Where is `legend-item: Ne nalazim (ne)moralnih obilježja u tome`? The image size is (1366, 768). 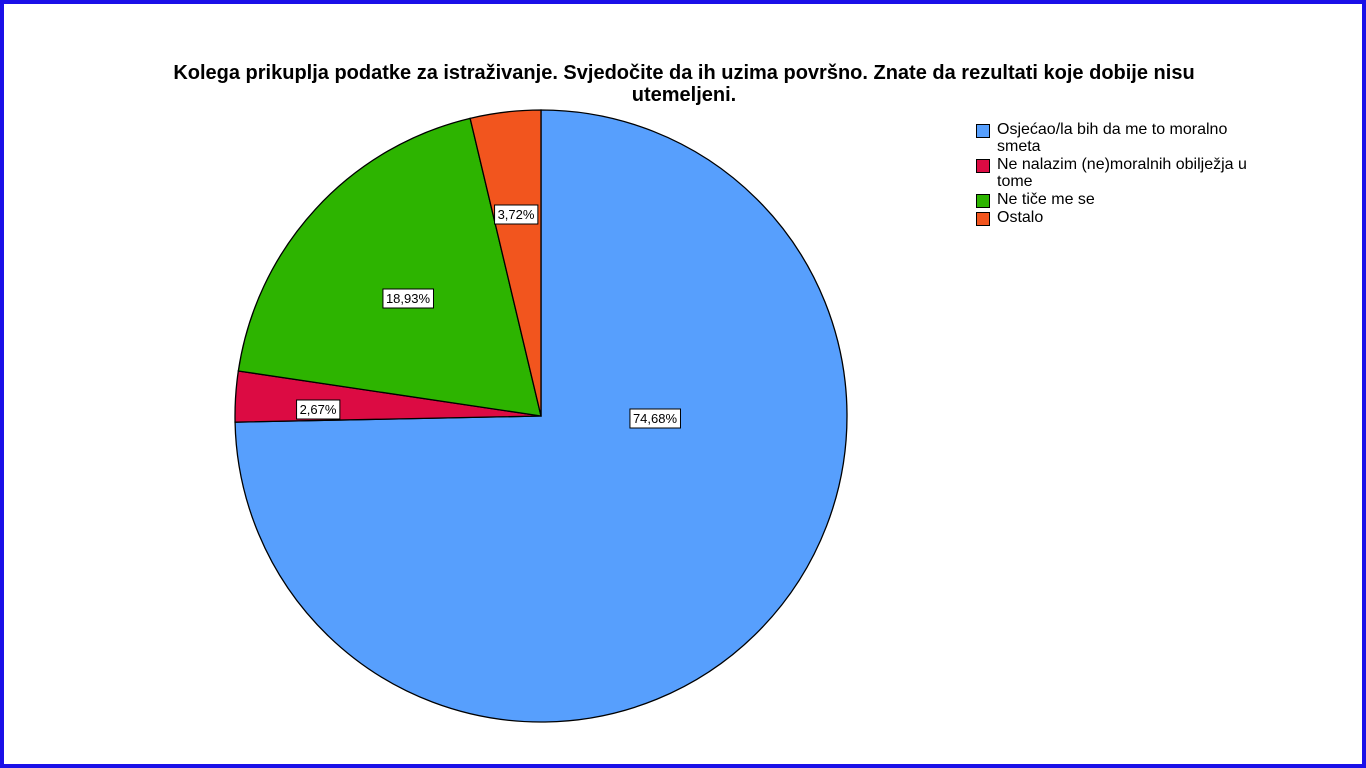 legend-item: Ne nalazim (ne)moralnih obilježja u tome is located at coordinates (1146, 173).